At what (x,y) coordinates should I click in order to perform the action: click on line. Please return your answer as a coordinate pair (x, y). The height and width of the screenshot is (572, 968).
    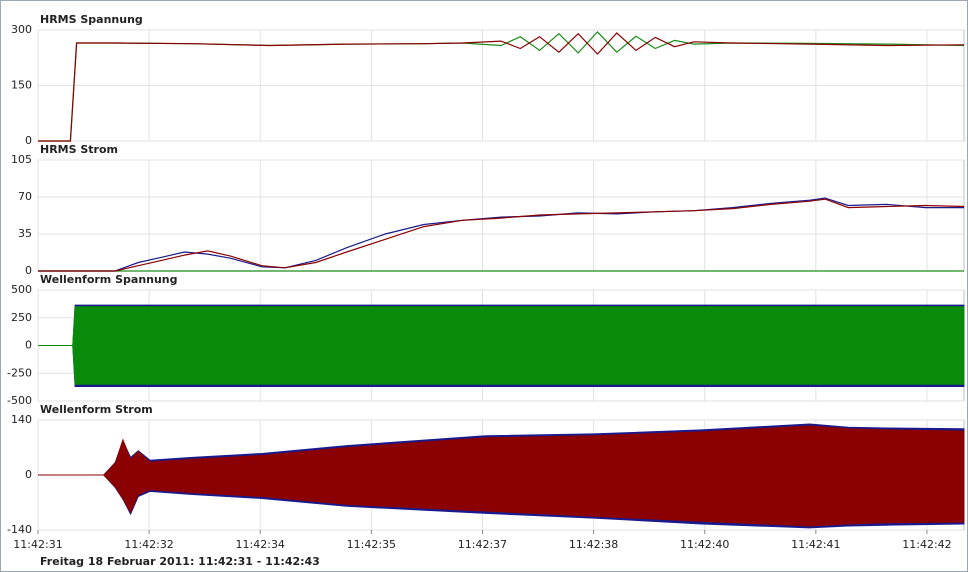
    Looking at the image, I should click on (501, 235).